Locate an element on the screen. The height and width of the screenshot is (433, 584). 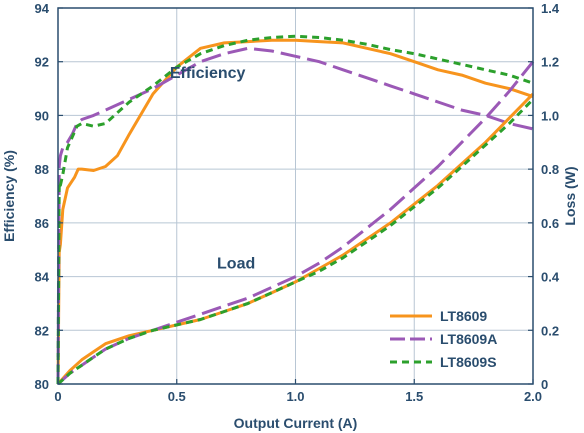
legend: LT8609 LT8609A LT8609S is located at coordinates (443, 339).